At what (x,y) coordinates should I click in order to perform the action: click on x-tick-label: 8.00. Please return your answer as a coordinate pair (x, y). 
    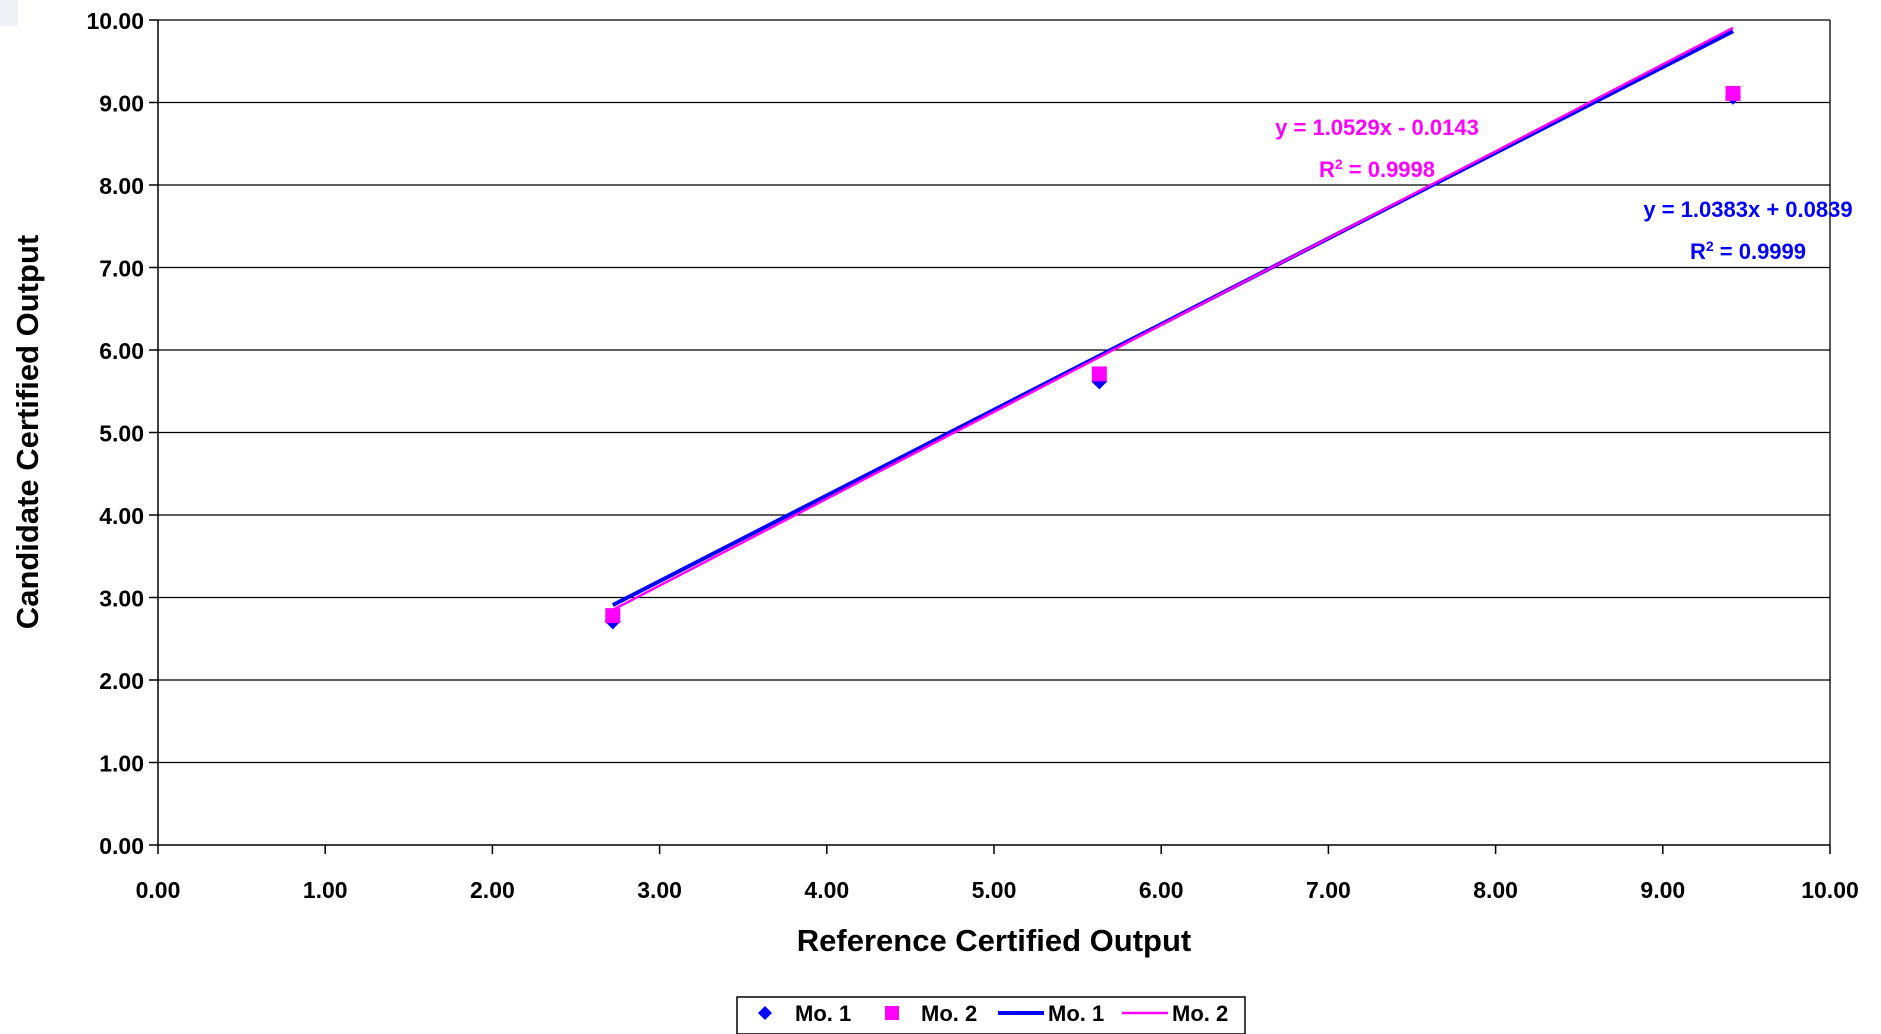
    Looking at the image, I should click on (1495, 890).